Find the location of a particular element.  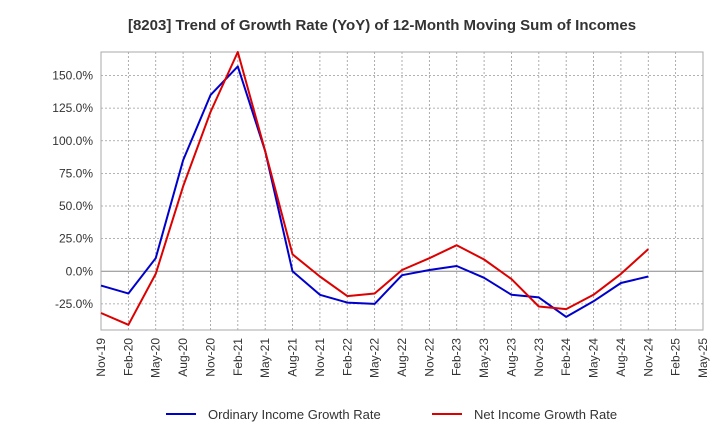

x-tick-label: Feb-22 is located at coordinates (347, 357).